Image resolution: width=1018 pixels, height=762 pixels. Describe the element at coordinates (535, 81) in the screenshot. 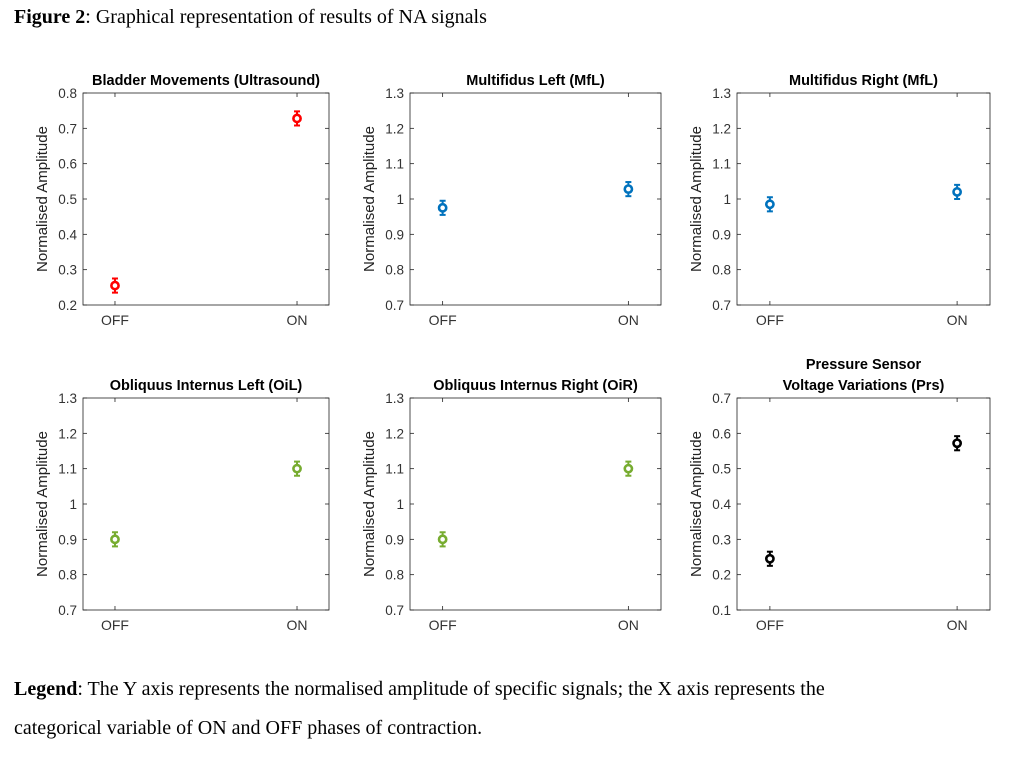

I see `chart-title: Multifidus Left (MfL)` at that location.